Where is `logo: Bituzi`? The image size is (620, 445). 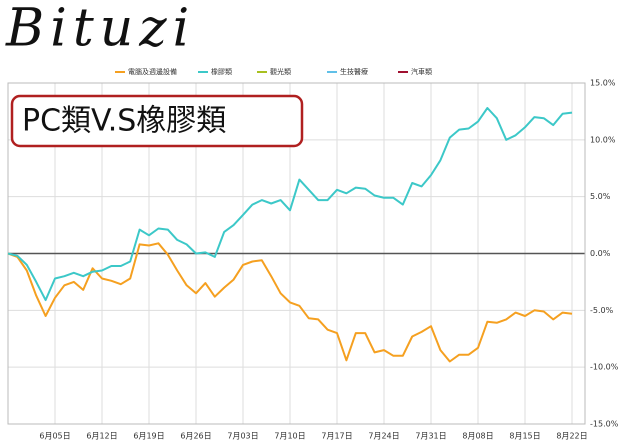
logo: Bituzi is located at coordinates (100, 29).